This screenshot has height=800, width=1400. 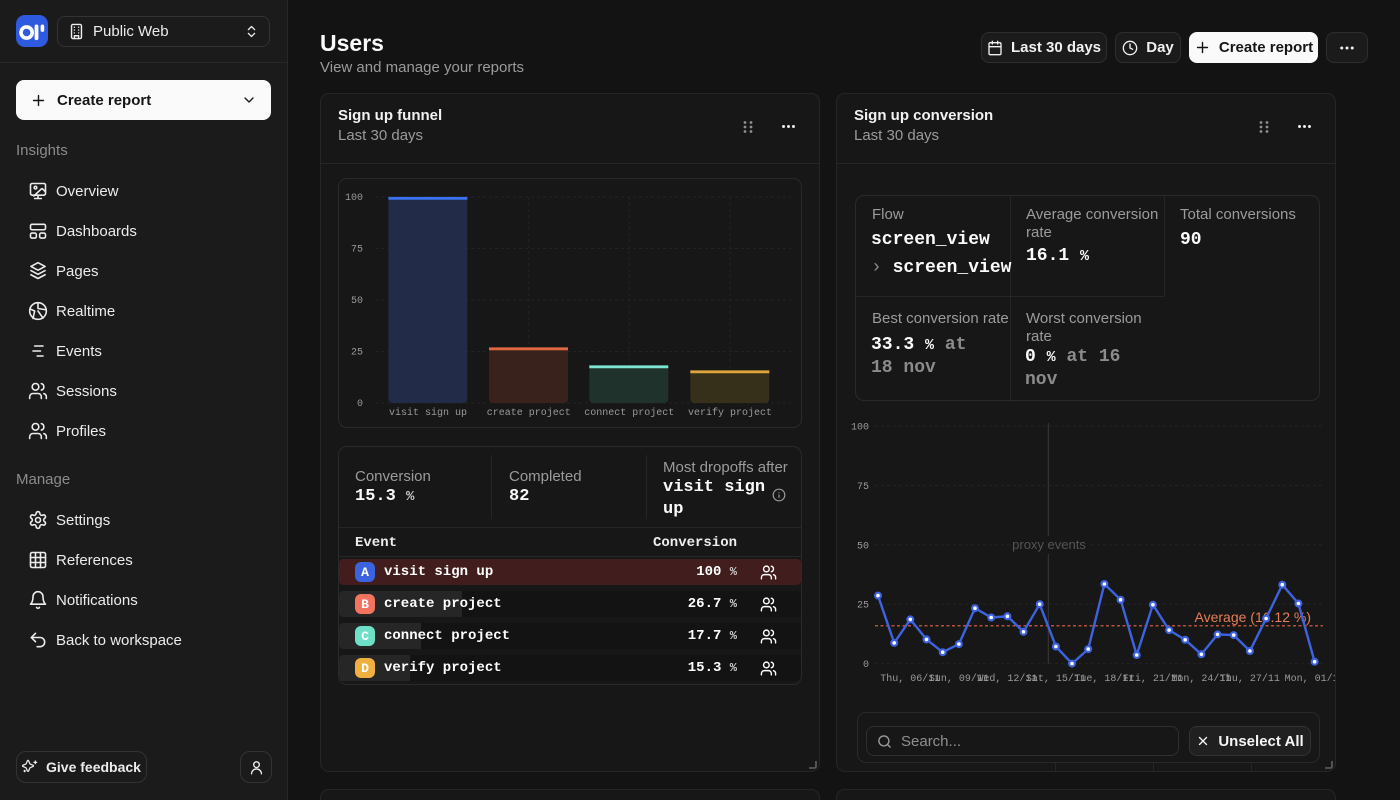 What do you see at coordinates (428, 413) in the screenshot?
I see `svg-text: visit sign up` at bounding box center [428, 413].